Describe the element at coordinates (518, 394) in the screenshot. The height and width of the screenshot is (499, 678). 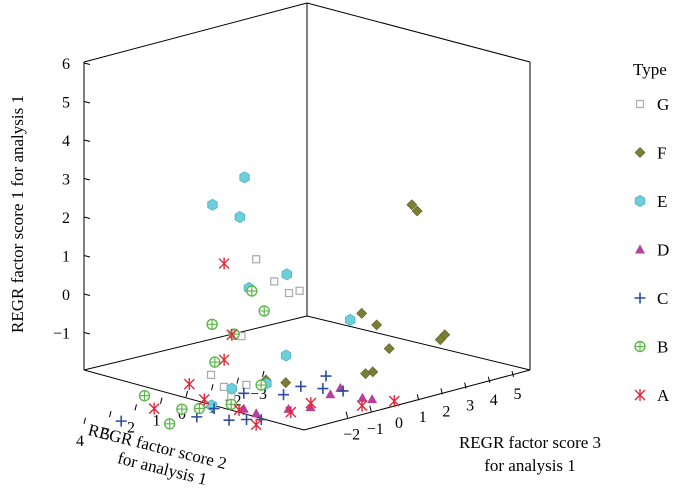
I see `y-tick-label: 5` at that location.